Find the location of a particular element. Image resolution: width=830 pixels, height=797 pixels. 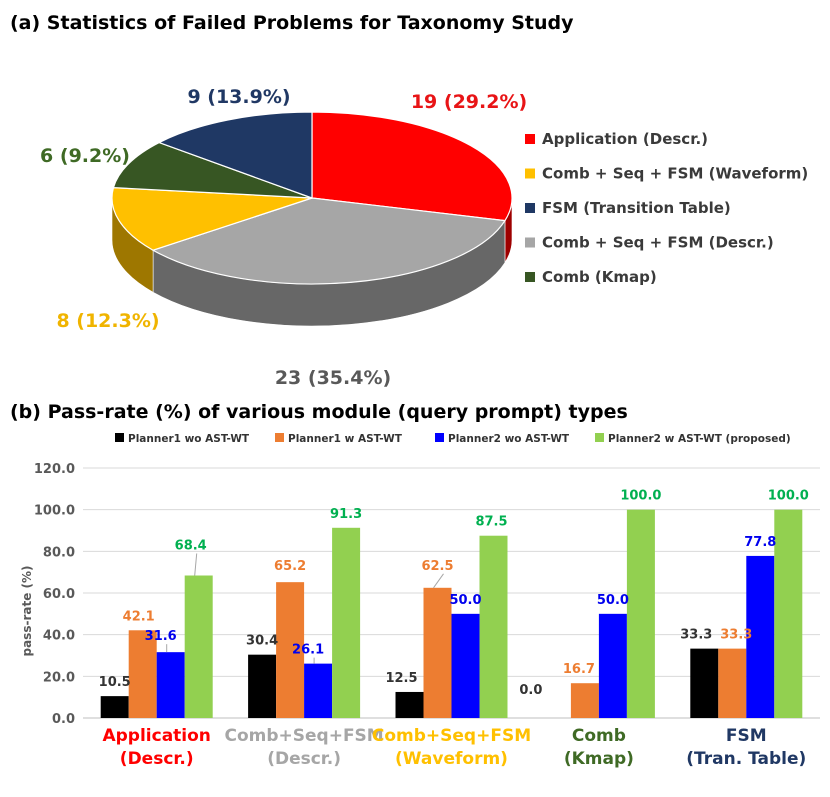

pie-slice-comb-seq-fsm-waveform is located at coordinates (212, 219).